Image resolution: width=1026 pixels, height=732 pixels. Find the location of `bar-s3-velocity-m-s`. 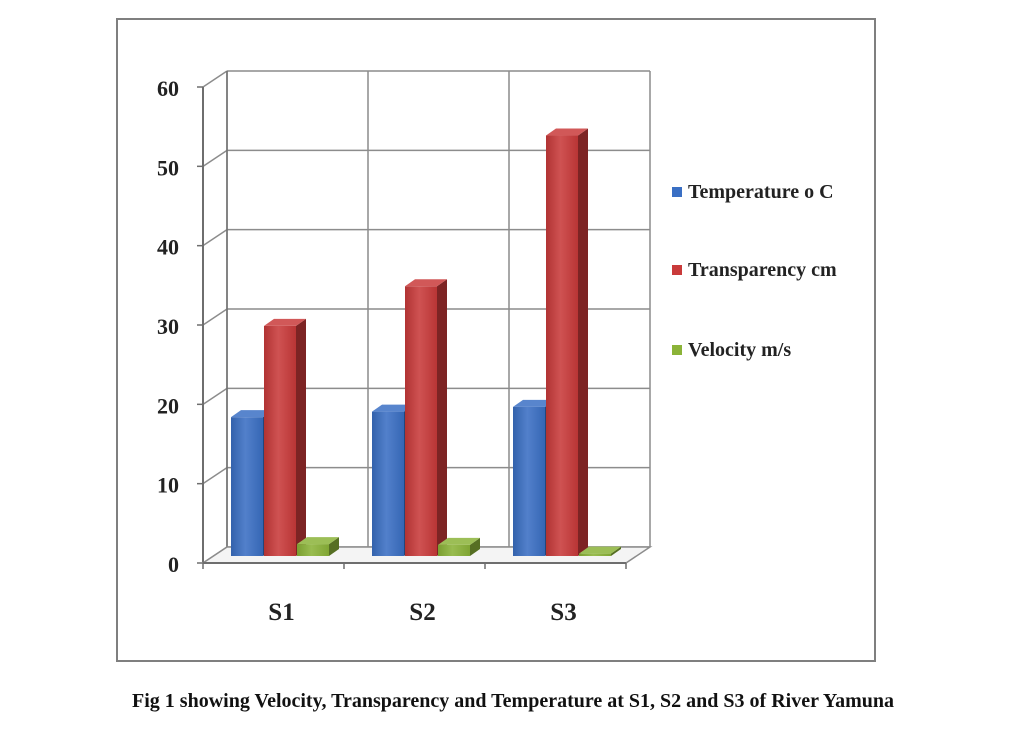

bar-s3-velocity-m-s is located at coordinates (600, 551).